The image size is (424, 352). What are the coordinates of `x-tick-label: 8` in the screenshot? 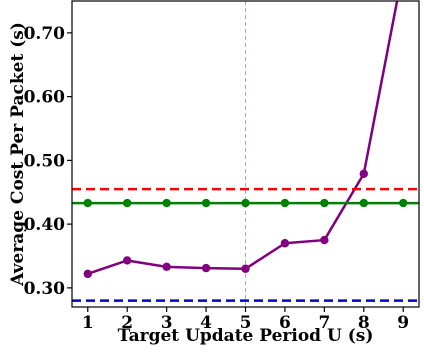 It's located at (364, 323).